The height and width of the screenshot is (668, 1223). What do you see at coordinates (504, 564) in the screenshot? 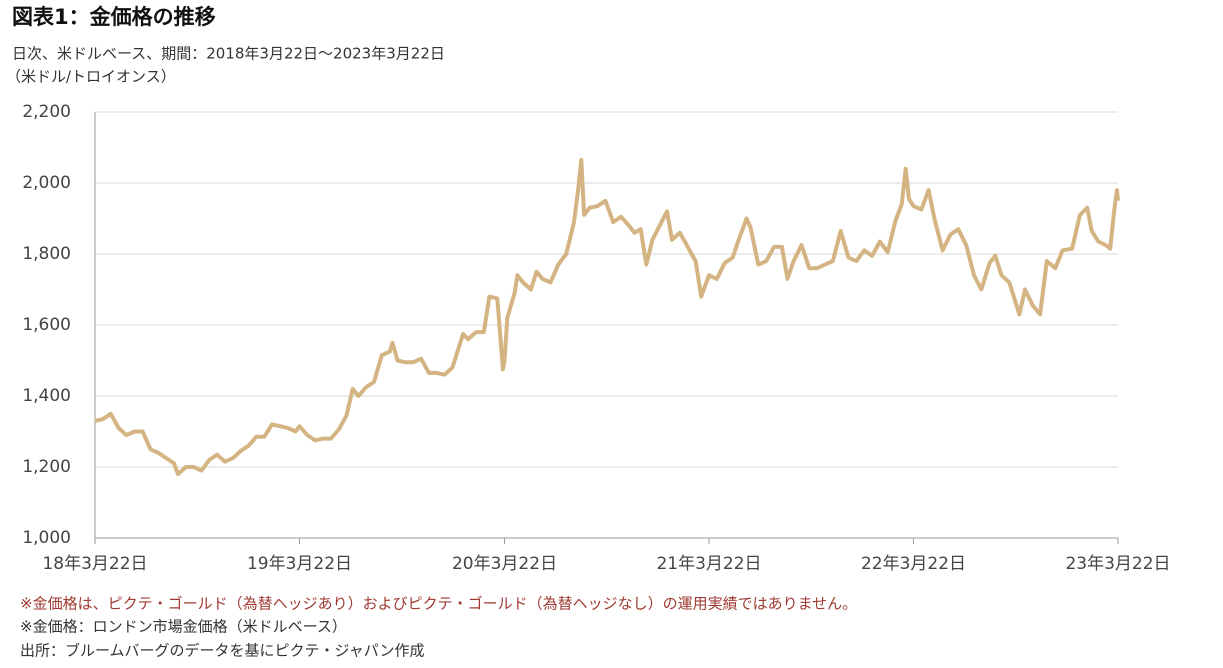
I see `x-tick-label: 20年3月22日` at bounding box center [504, 564].